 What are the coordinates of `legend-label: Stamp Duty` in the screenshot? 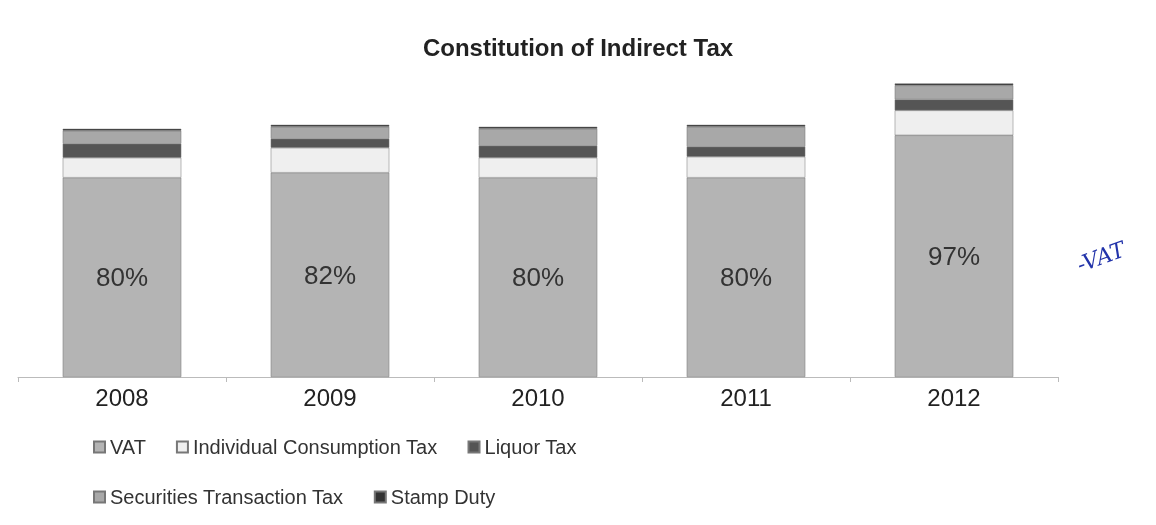 It's located at (443, 497).